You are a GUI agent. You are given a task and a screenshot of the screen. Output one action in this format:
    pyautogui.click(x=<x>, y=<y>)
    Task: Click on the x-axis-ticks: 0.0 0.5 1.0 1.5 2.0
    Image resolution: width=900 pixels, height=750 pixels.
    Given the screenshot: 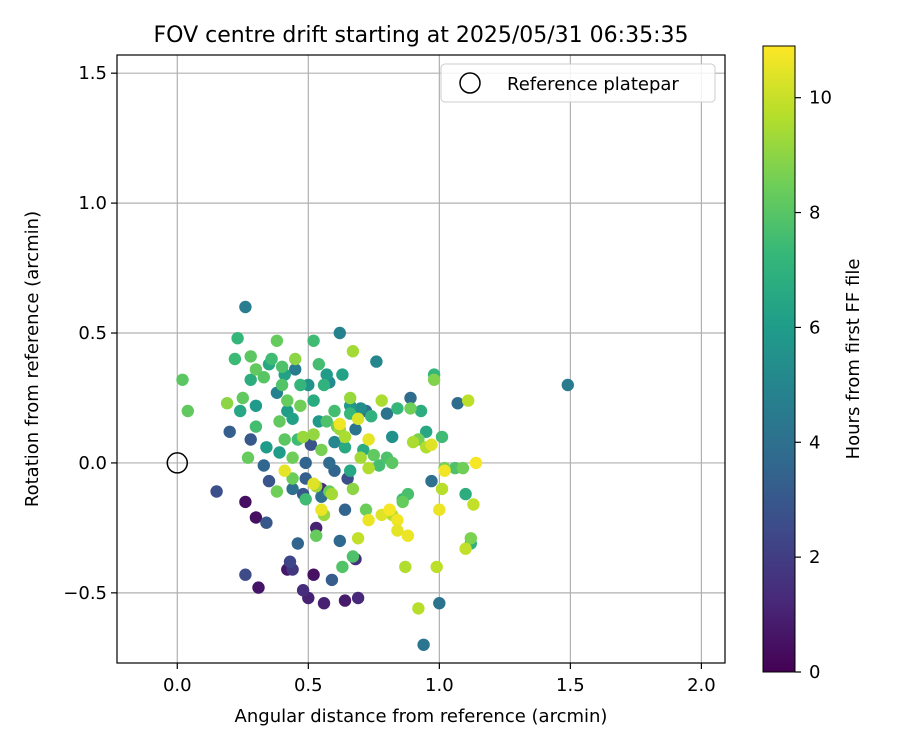 What is the action you would take?
    pyautogui.click(x=439, y=679)
    